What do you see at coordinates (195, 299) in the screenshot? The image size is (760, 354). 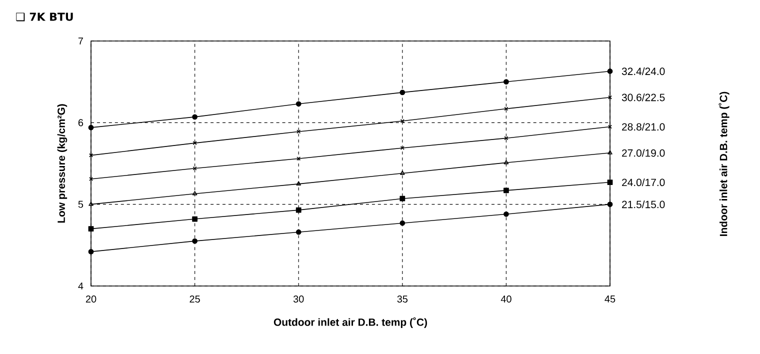 I see `x-tick-label: 25` at bounding box center [195, 299].